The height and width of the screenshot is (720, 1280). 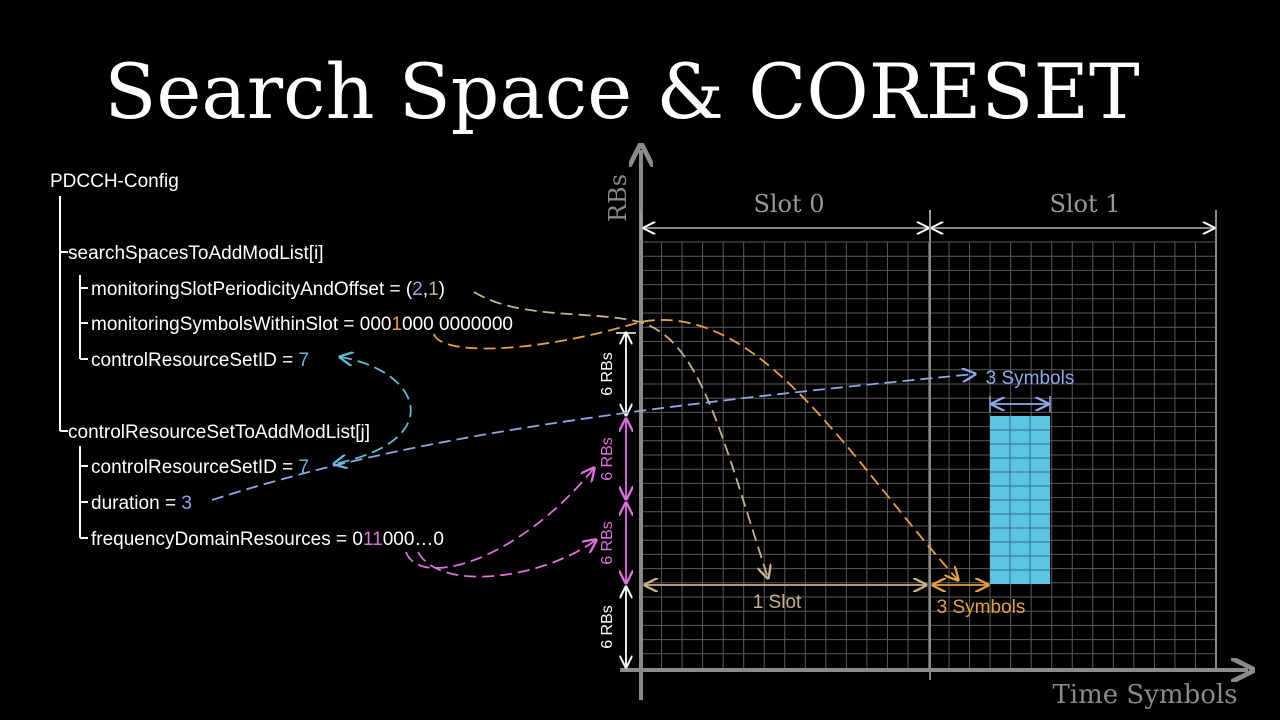 I want to click on coreset-cells, so click(x=1020, y=500).